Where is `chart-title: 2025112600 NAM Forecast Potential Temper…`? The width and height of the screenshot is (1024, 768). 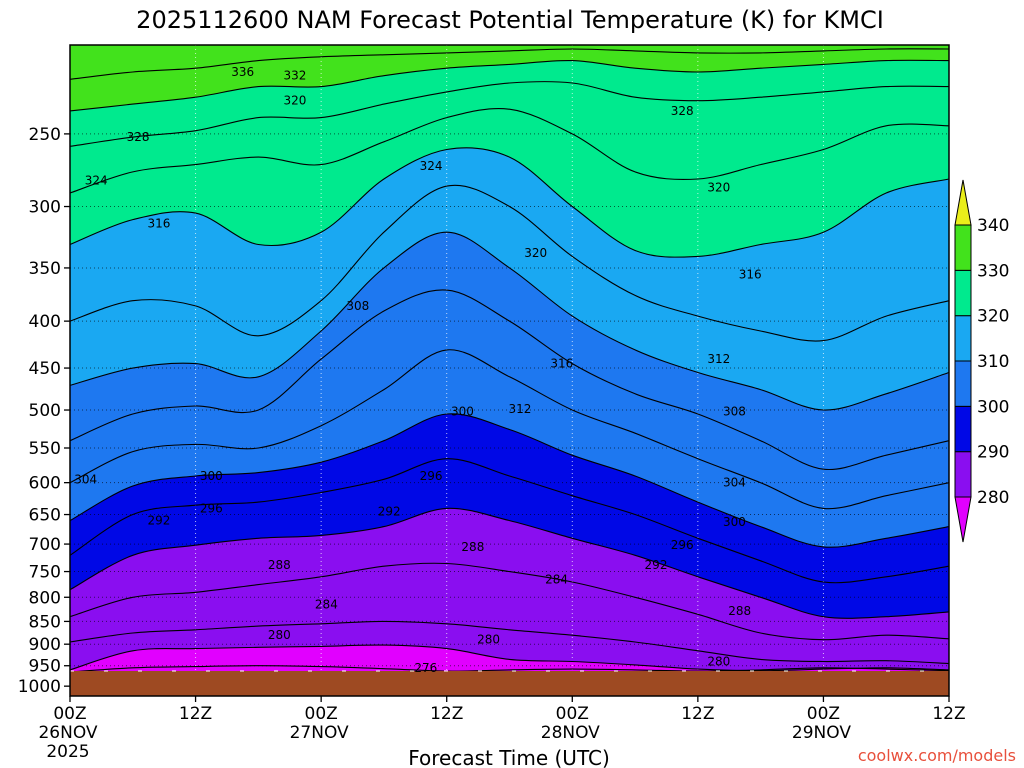 chart-title: 2025112600 NAM Forecast Potential Temper… is located at coordinates (510, 20).